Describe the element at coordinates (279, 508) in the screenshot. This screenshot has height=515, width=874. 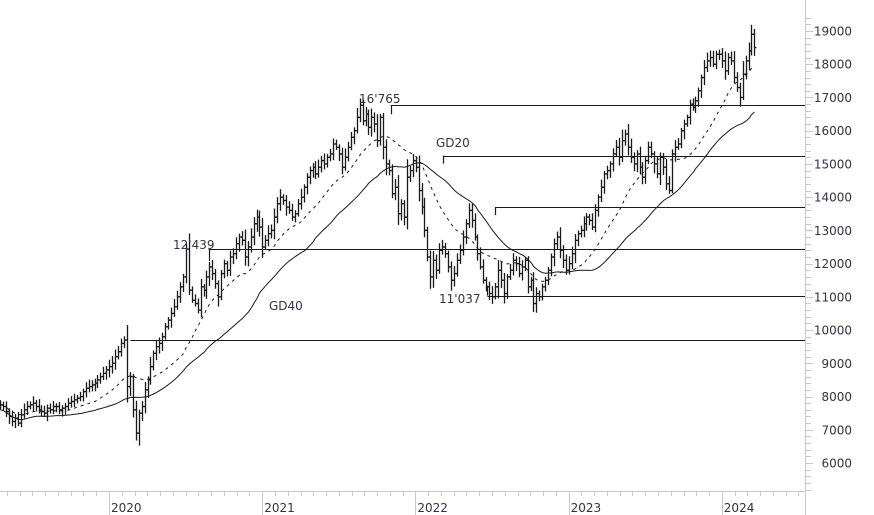
I see `x-tick-label: 2021` at that location.